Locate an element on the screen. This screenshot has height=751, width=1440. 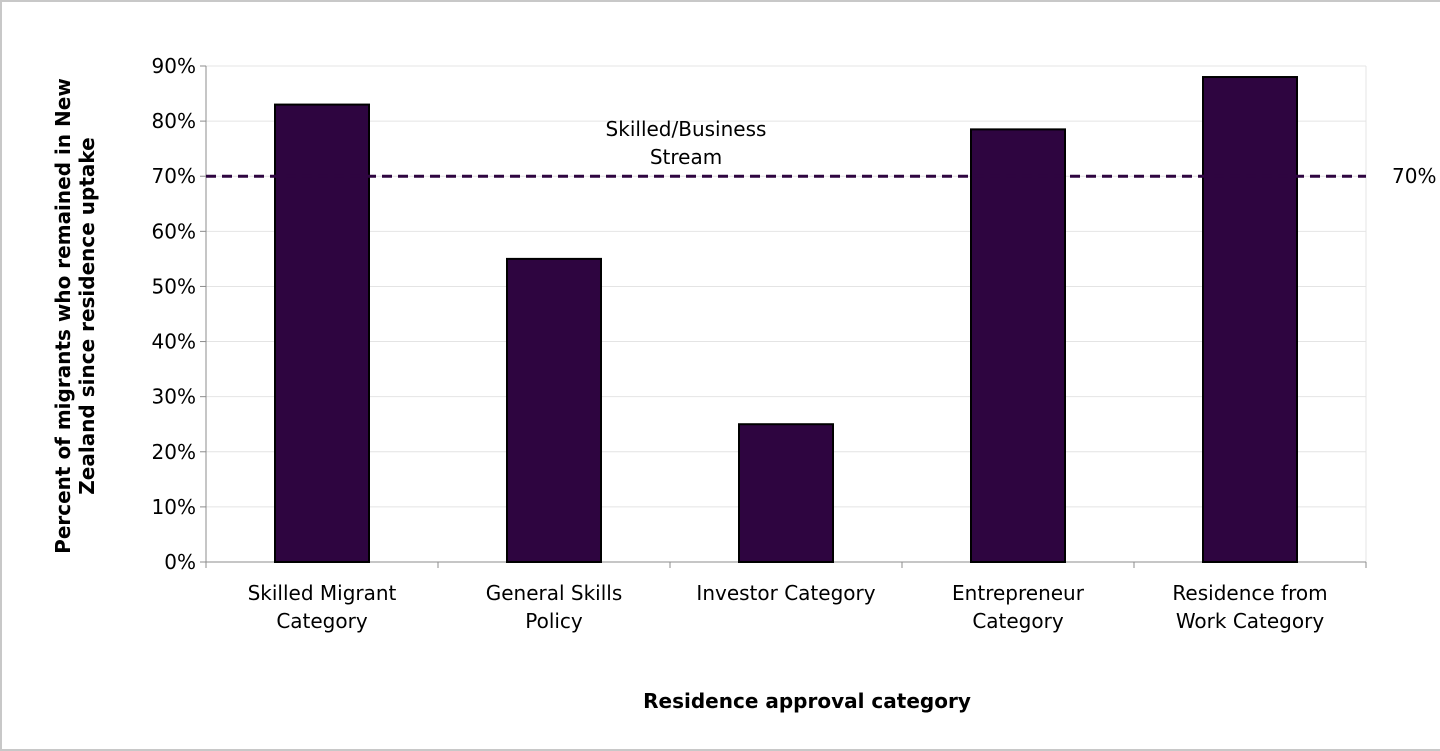
y-tick-label: 70% is located at coordinates (174, 176).